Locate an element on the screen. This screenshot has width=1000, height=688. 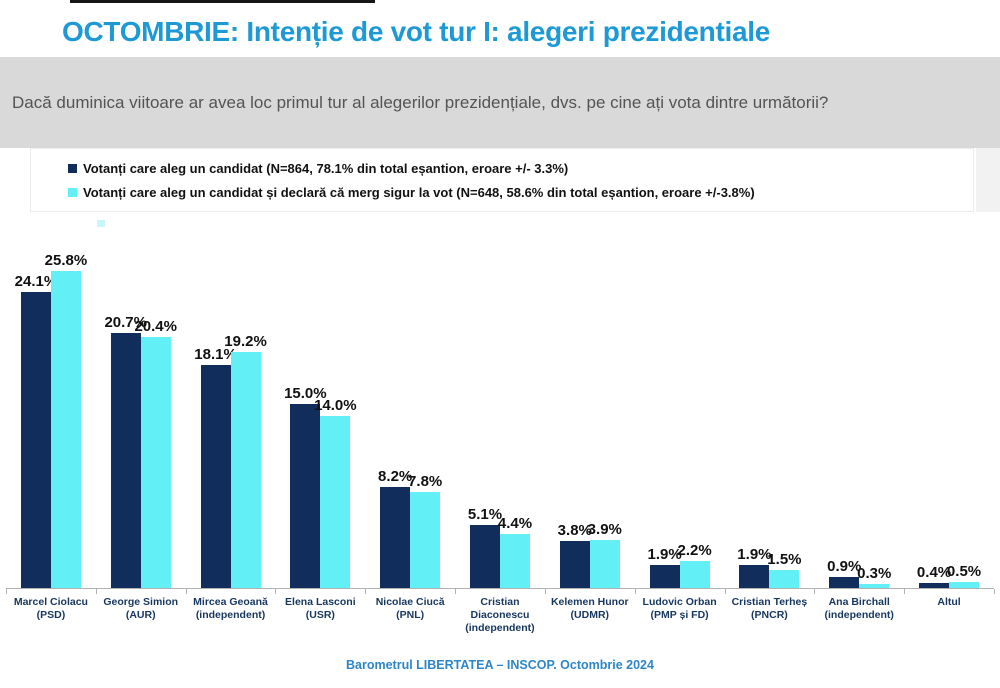
bar-group: 1.9% 2.2% is located at coordinates (680, 414).